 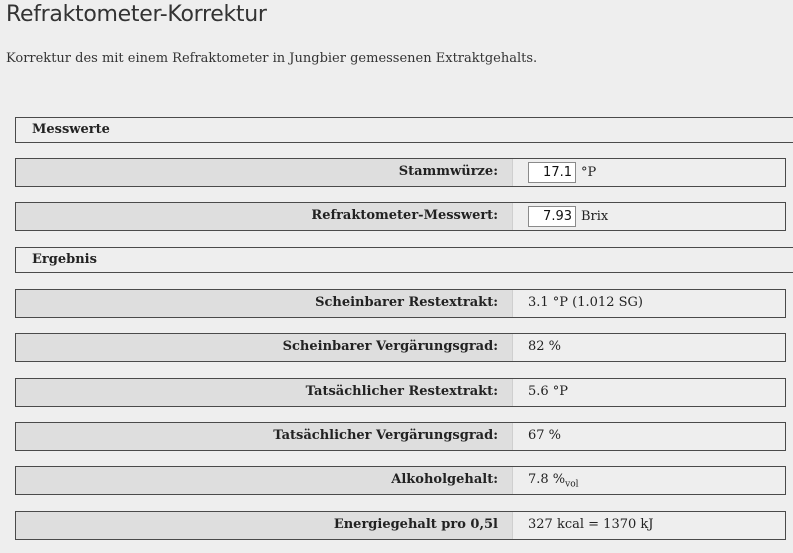 I want to click on row-label-cell: Stammwürze:, so click(x=264, y=172).